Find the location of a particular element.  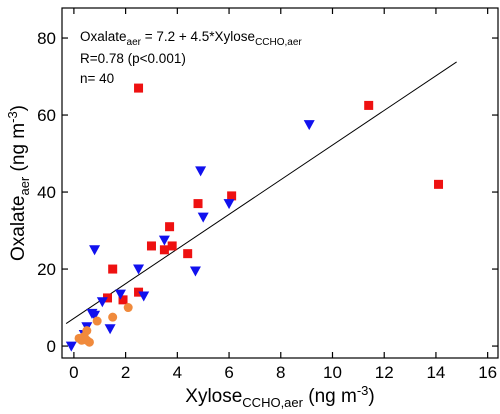

ann-part: = 7.2 + 4.5*Xylose is located at coordinates (198, 36).